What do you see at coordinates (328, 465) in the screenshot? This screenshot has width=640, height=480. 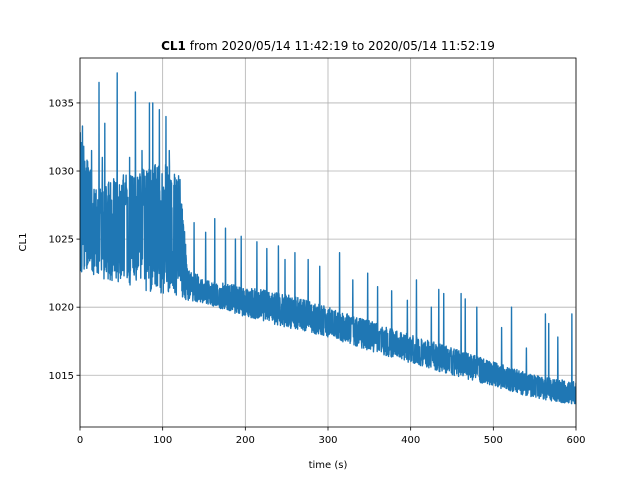 I see `x-axis-label: time (s)` at bounding box center [328, 465].